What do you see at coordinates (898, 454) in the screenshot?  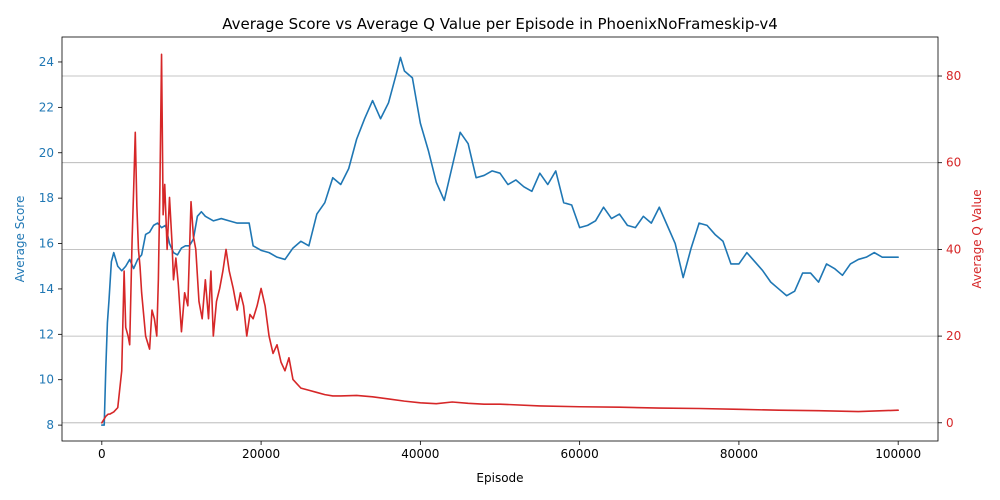 I see `x-tick-label: 100000` at bounding box center [898, 454].